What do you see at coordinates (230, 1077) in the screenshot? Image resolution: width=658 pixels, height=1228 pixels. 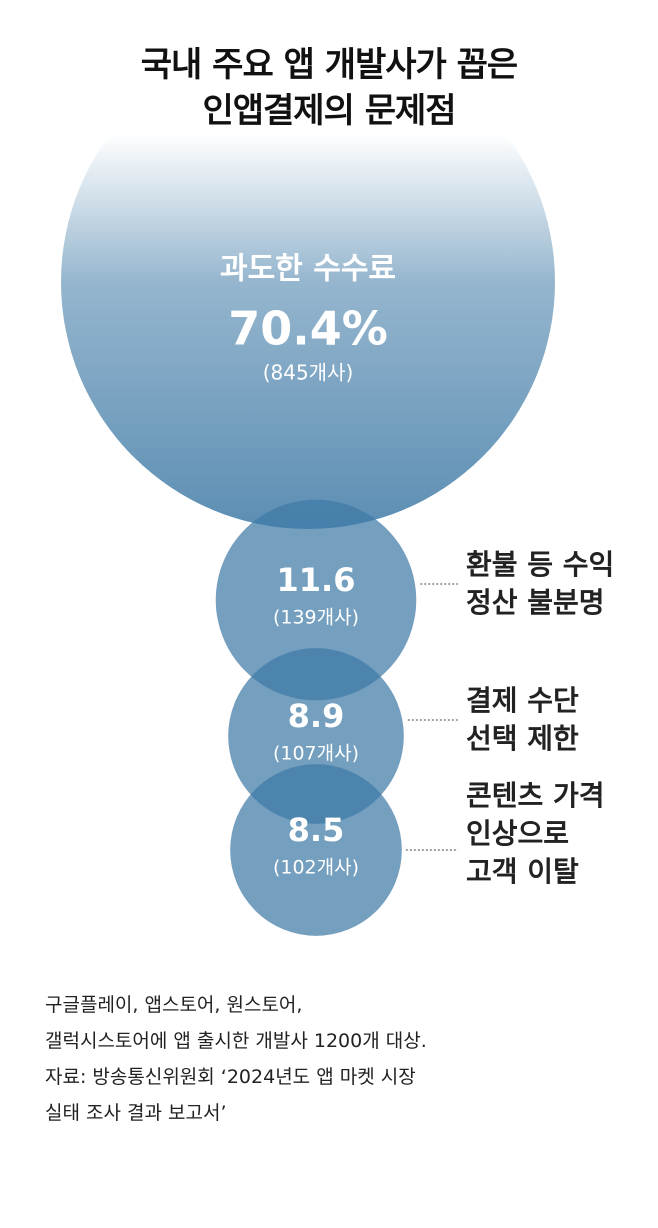 I see `footnote: 자료: 방송통신위원회 ‘2024년도 앱 마켓 시장` at bounding box center [230, 1077].